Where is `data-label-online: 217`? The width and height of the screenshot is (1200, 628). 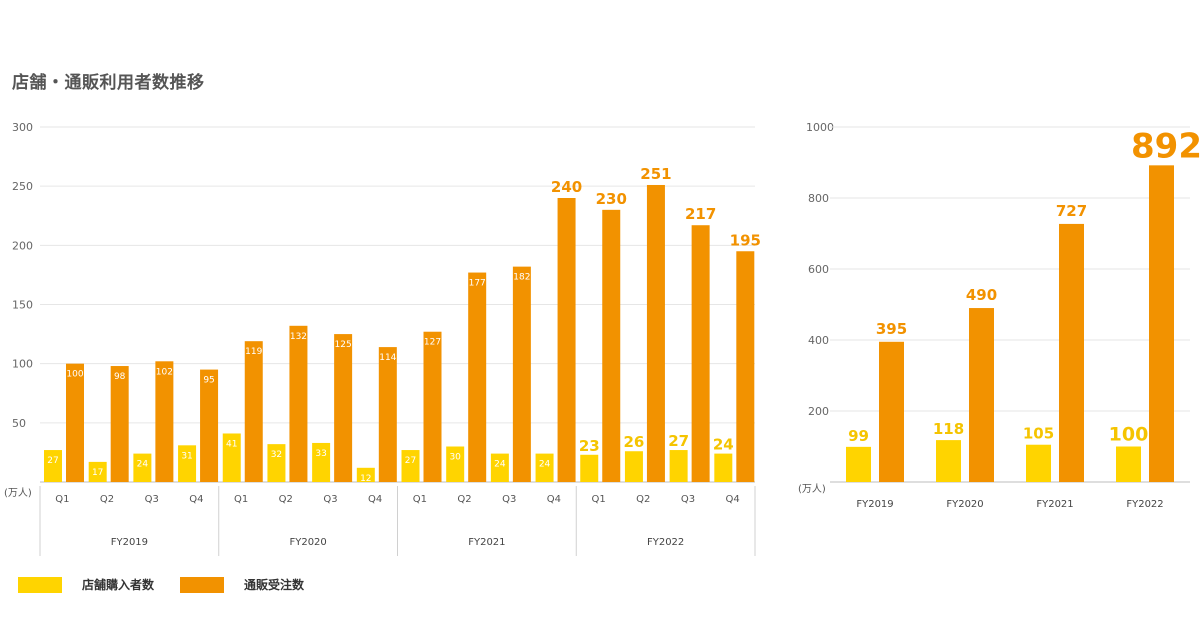 data-label-online: 217 is located at coordinates (700, 214).